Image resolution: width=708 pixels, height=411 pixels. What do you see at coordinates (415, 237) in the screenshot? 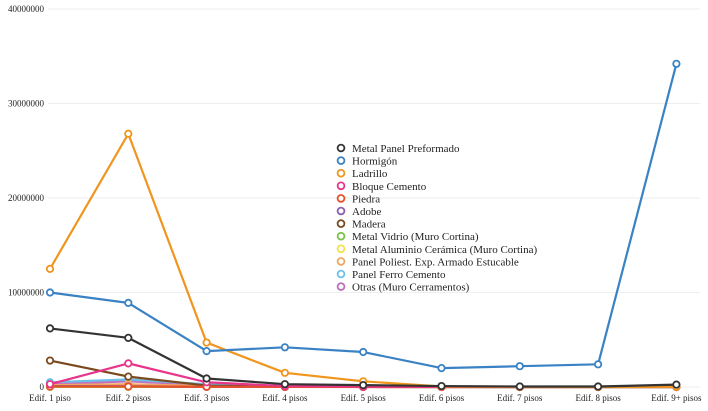
I see `legend-label: Metal Vidrio (Muro Cortina)` at bounding box center [415, 237].